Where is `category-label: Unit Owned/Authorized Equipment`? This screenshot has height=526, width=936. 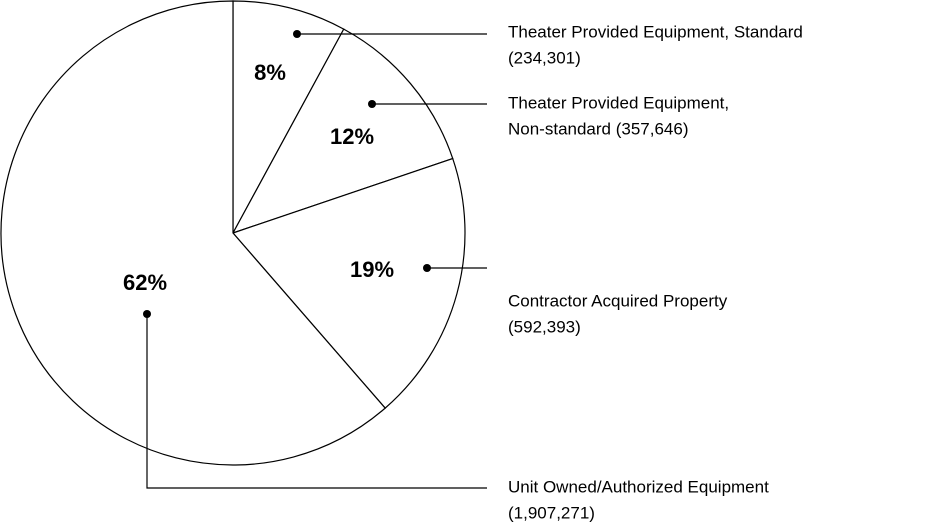 category-label: Unit Owned/Authorized Equipment is located at coordinates (638, 486).